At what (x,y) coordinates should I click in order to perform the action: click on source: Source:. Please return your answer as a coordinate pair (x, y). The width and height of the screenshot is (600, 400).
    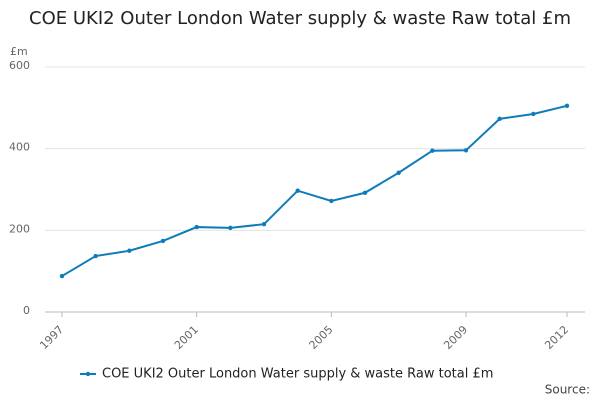
    Looking at the image, I should click on (567, 390).